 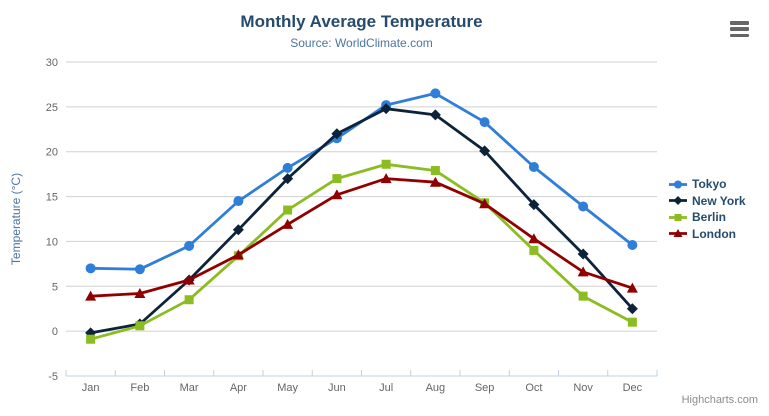 What do you see at coordinates (189, 388) in the screenshot?
I see `xaxis-tick-label: Mar` at bounding box center [189, 388].